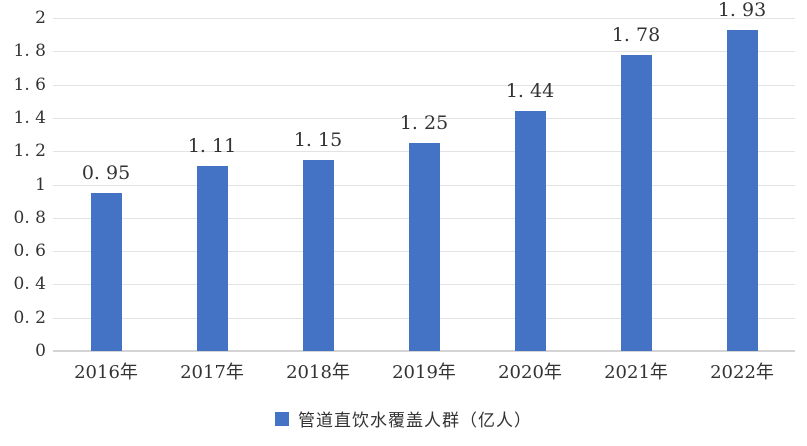 The image size is (807, 446). Describe the element at coordinates (40, 351) in the screenshot. I see `y-tick-label: 0` at that location.